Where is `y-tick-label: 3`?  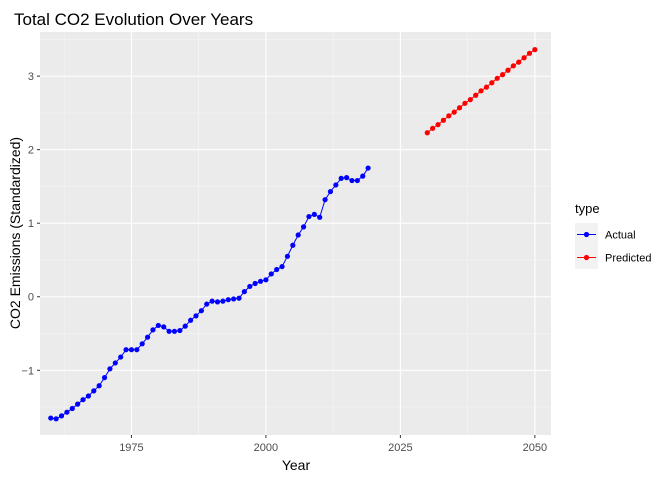
y-tick-label: 3 is located at coordinates (31, 77).